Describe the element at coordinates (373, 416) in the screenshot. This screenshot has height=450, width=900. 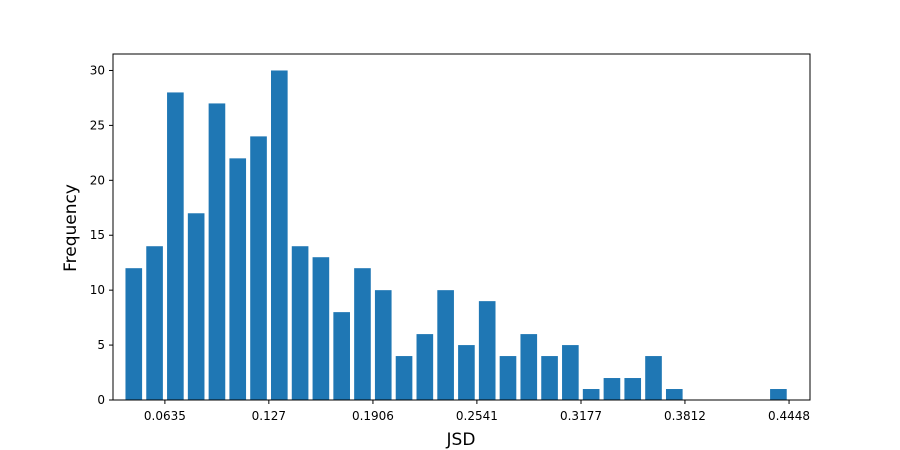
I see `x-tick-label: 0.1906` at that location.